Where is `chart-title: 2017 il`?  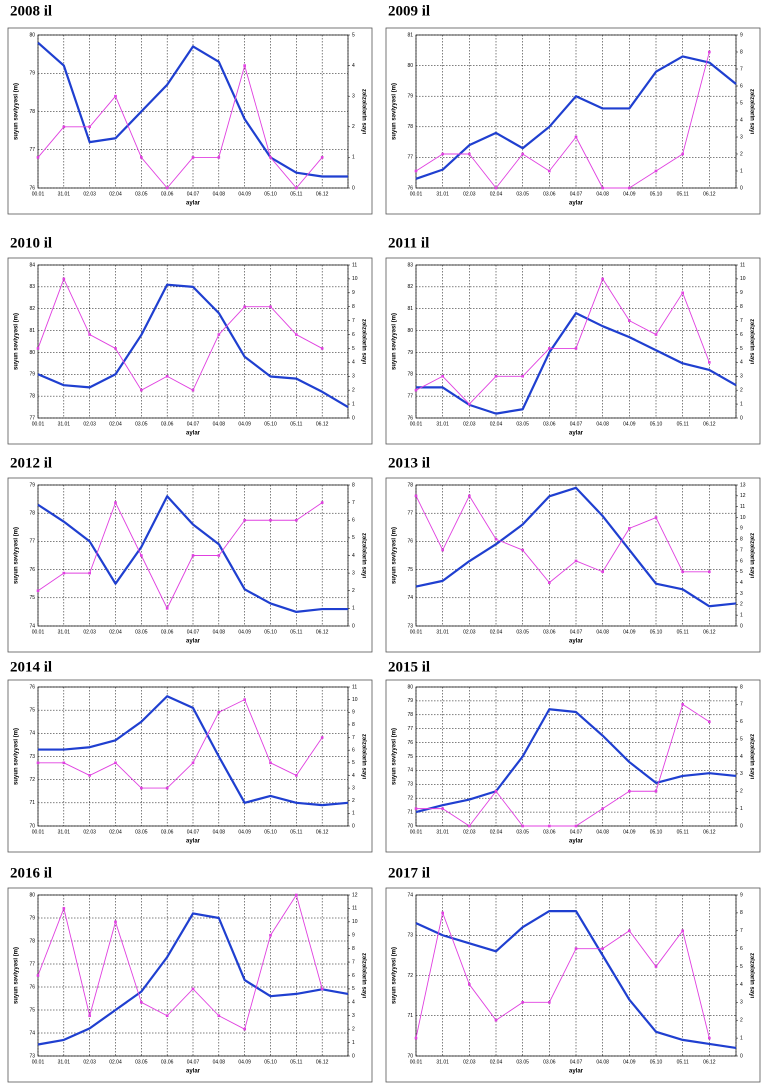
chart-title: 2017 il is located at coordinates (409, 873).